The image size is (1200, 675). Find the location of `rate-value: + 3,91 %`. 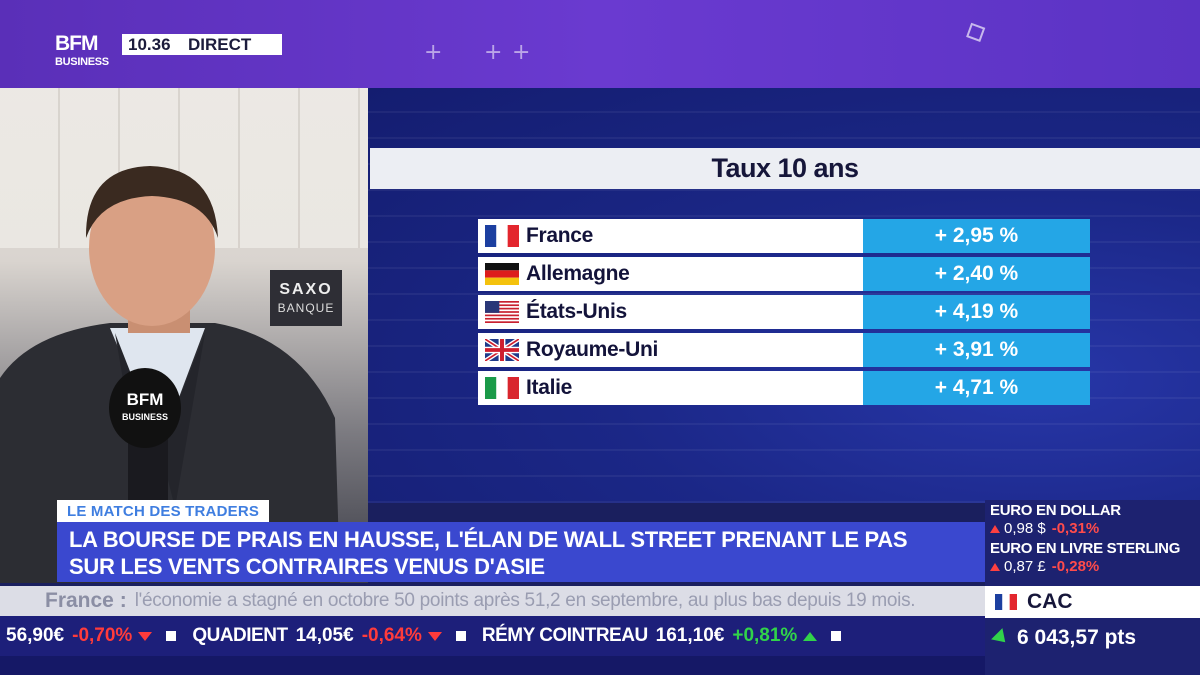

rate-value: + 3,91 % is located at coordinates (976, 349).